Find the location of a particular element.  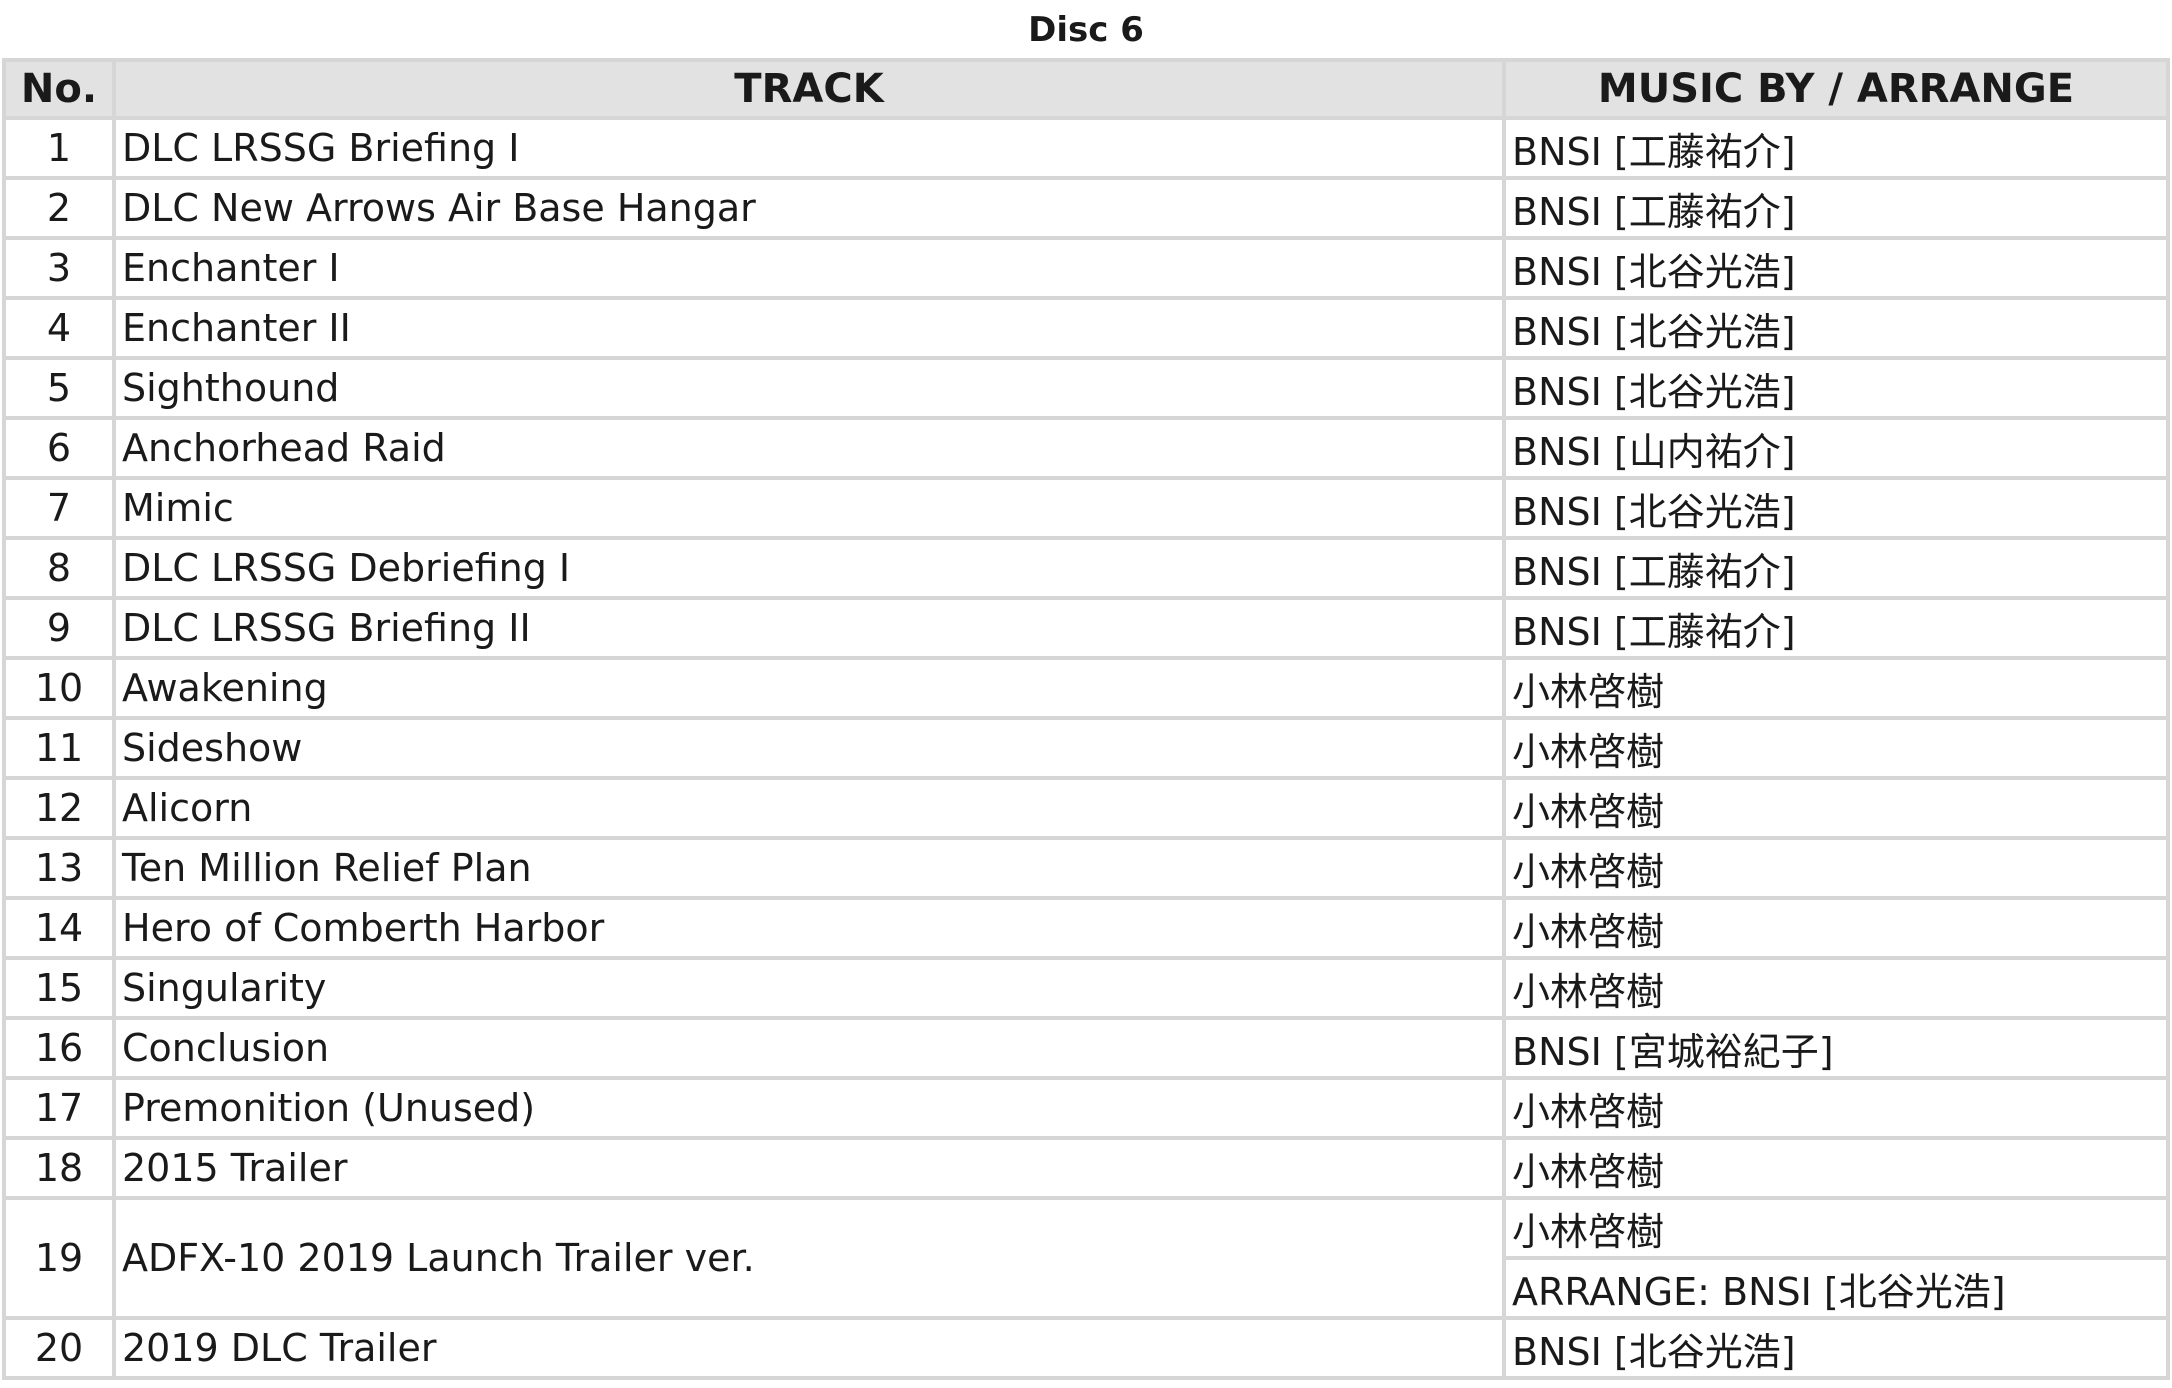

table-row: 19 ADFX-10 2019 Launch Trailer ver. 小林啓樹 is located at coordinates (1086, 1258).